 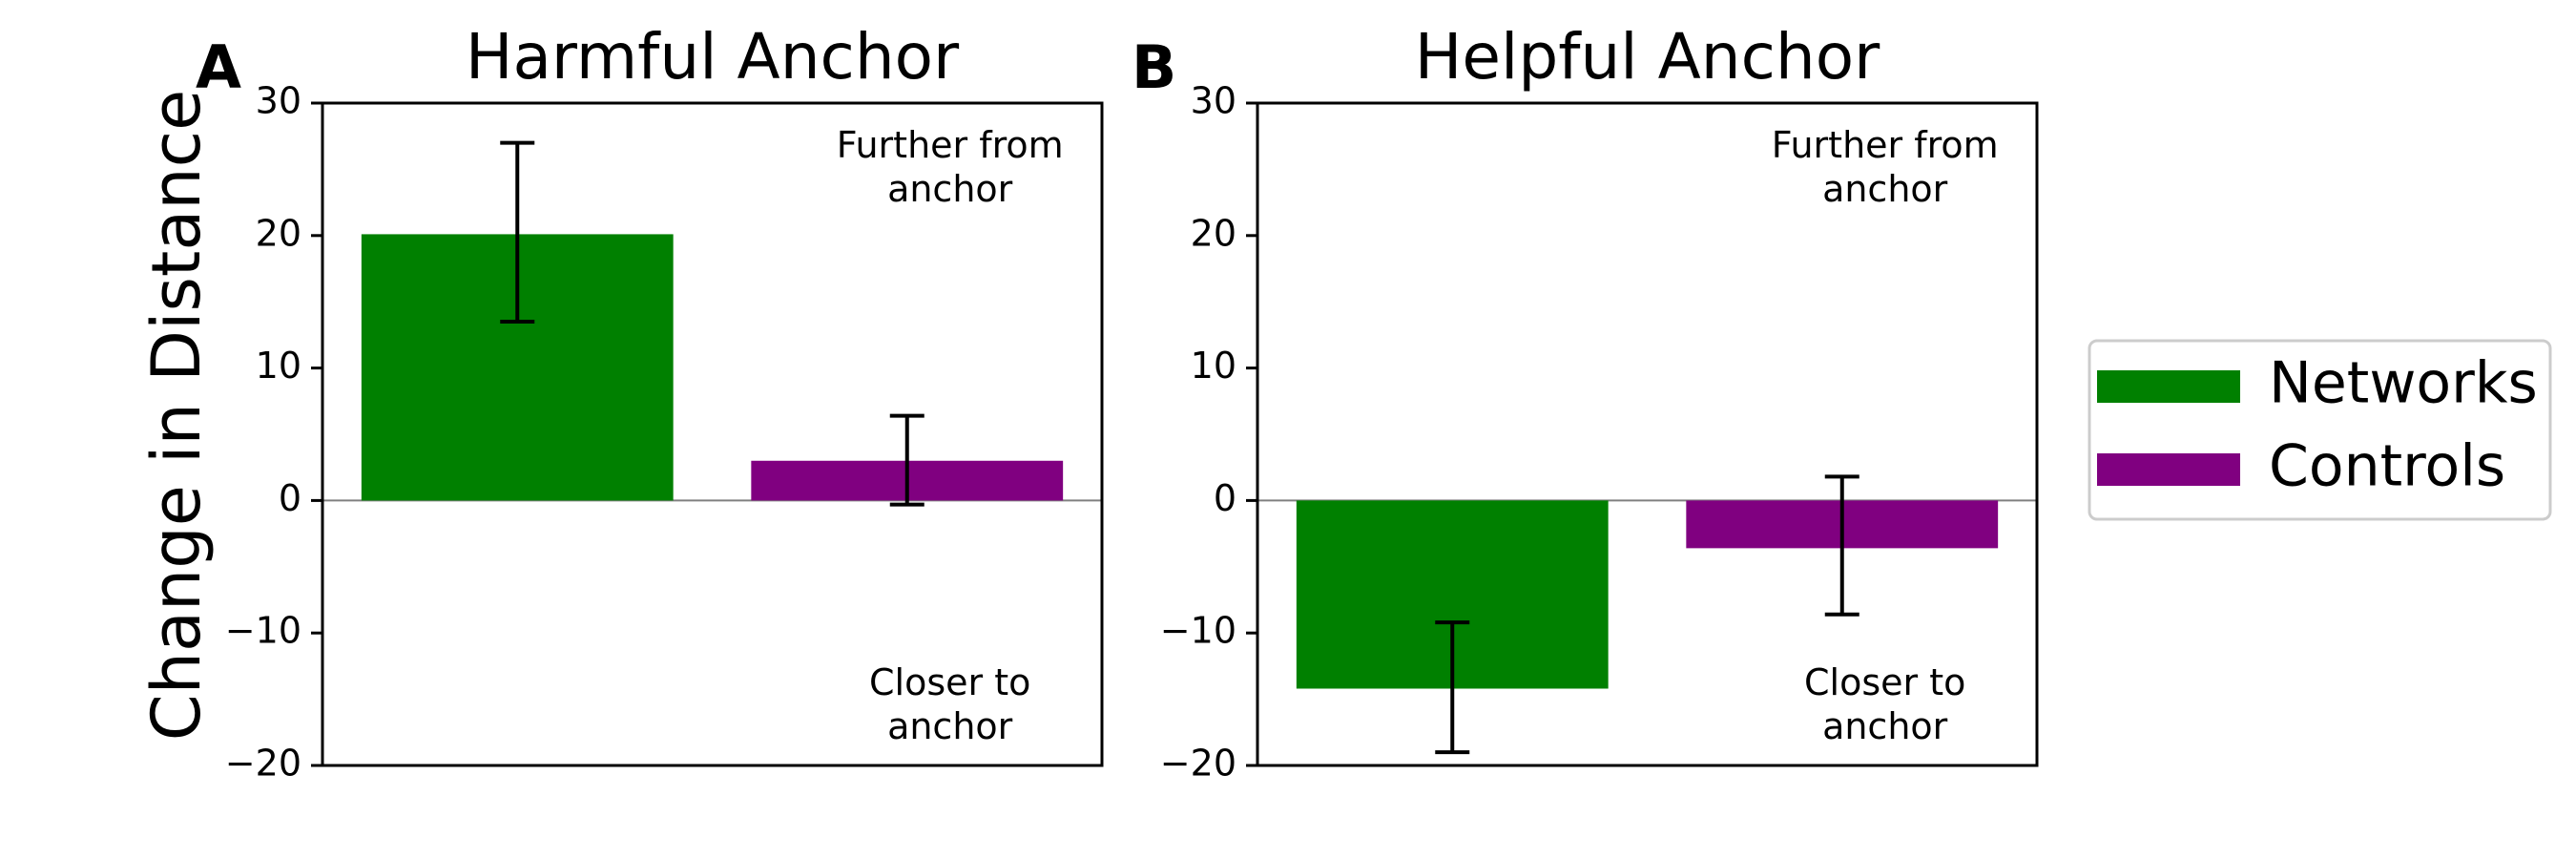 What do you see at coordinates (176, 415) in the screenshot?
I see `y-axis-label: Change in Distance` at bounding box center [176, 415].